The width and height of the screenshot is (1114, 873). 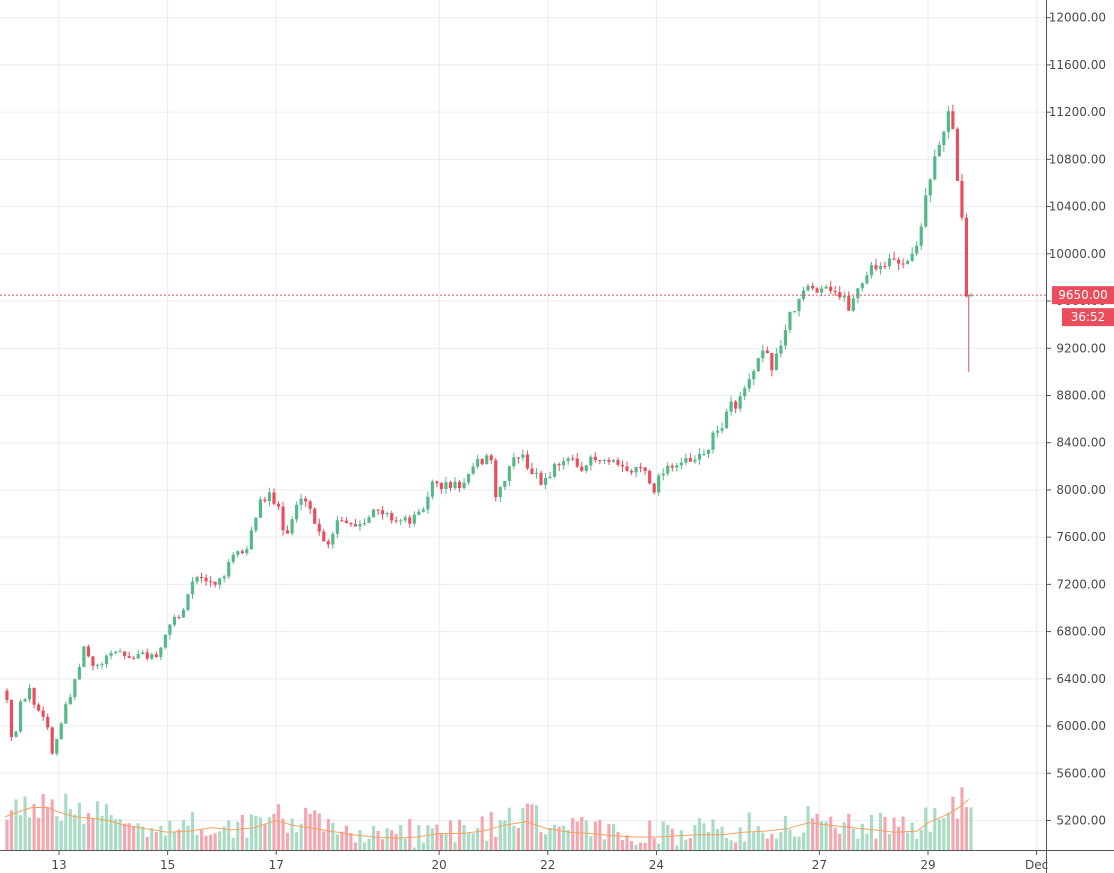 I want to click on y-tick-label: 8400.00, so click(x=1081, y=443).